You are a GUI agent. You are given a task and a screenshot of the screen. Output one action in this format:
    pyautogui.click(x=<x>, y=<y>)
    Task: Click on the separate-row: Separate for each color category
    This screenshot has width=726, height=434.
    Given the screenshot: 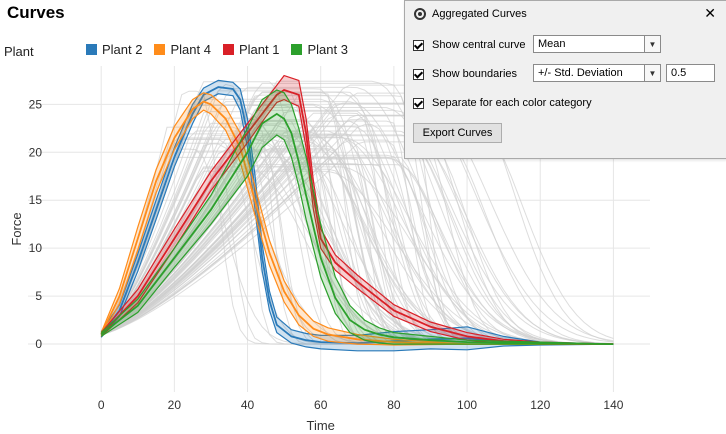 What is the action you would take?
    pyautogui.click(x=502, y=103)
    